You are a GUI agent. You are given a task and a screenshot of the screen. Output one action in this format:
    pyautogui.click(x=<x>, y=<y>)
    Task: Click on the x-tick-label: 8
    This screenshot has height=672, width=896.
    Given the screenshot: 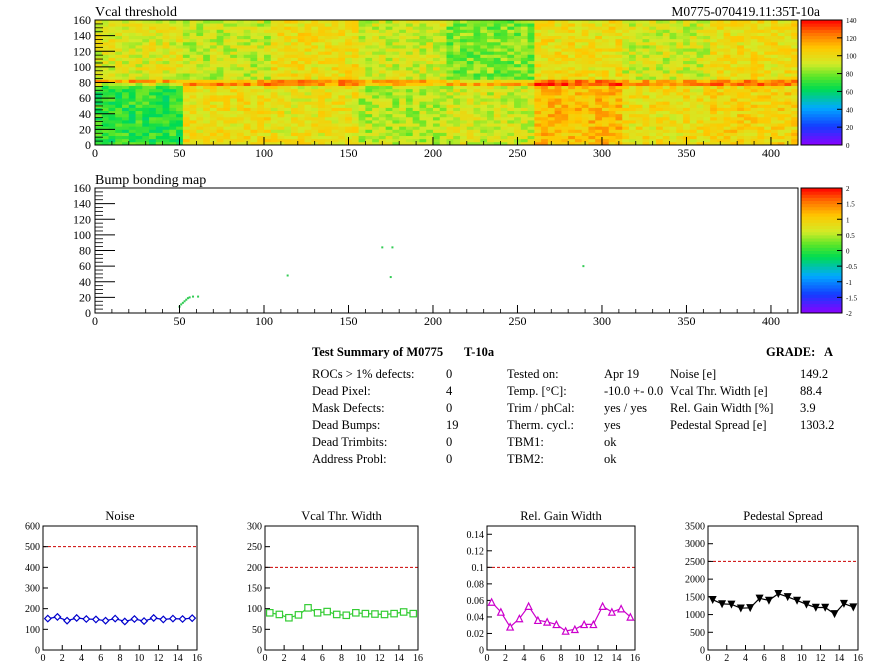 What is the action you would take?
    pyautogui.click(x=561, y=658)
    